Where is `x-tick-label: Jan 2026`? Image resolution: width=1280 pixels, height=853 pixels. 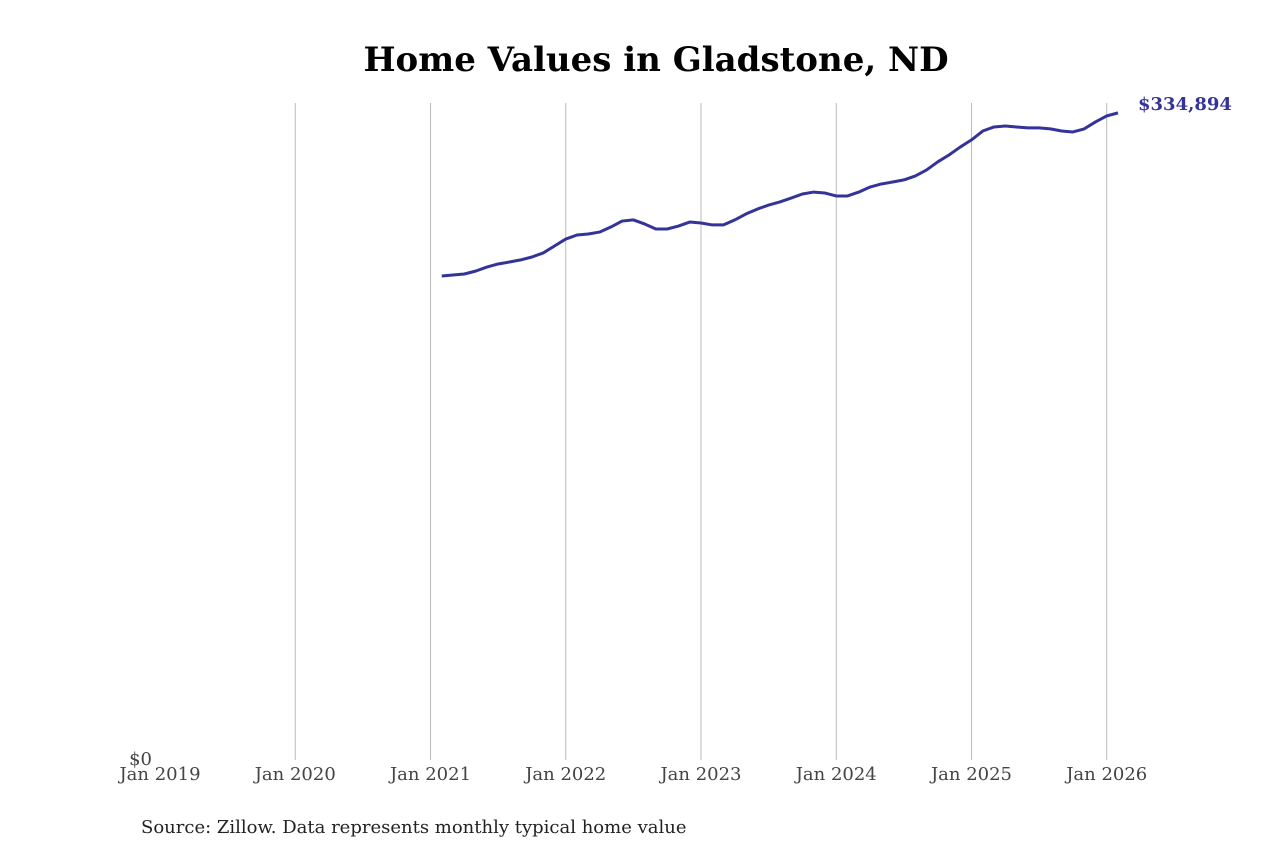 x-tick-label: Jan 2026 is located at coordinates (1105, 774).